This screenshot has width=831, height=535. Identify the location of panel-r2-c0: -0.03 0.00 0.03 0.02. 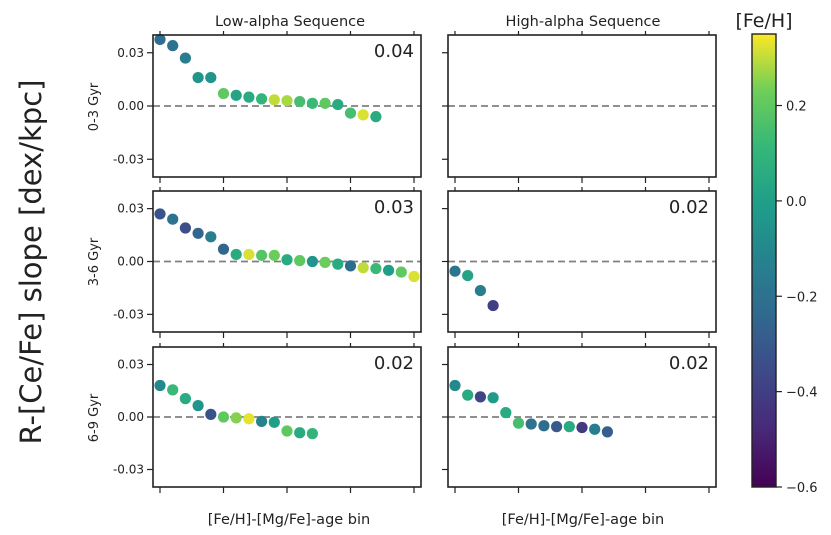
(267, 418).